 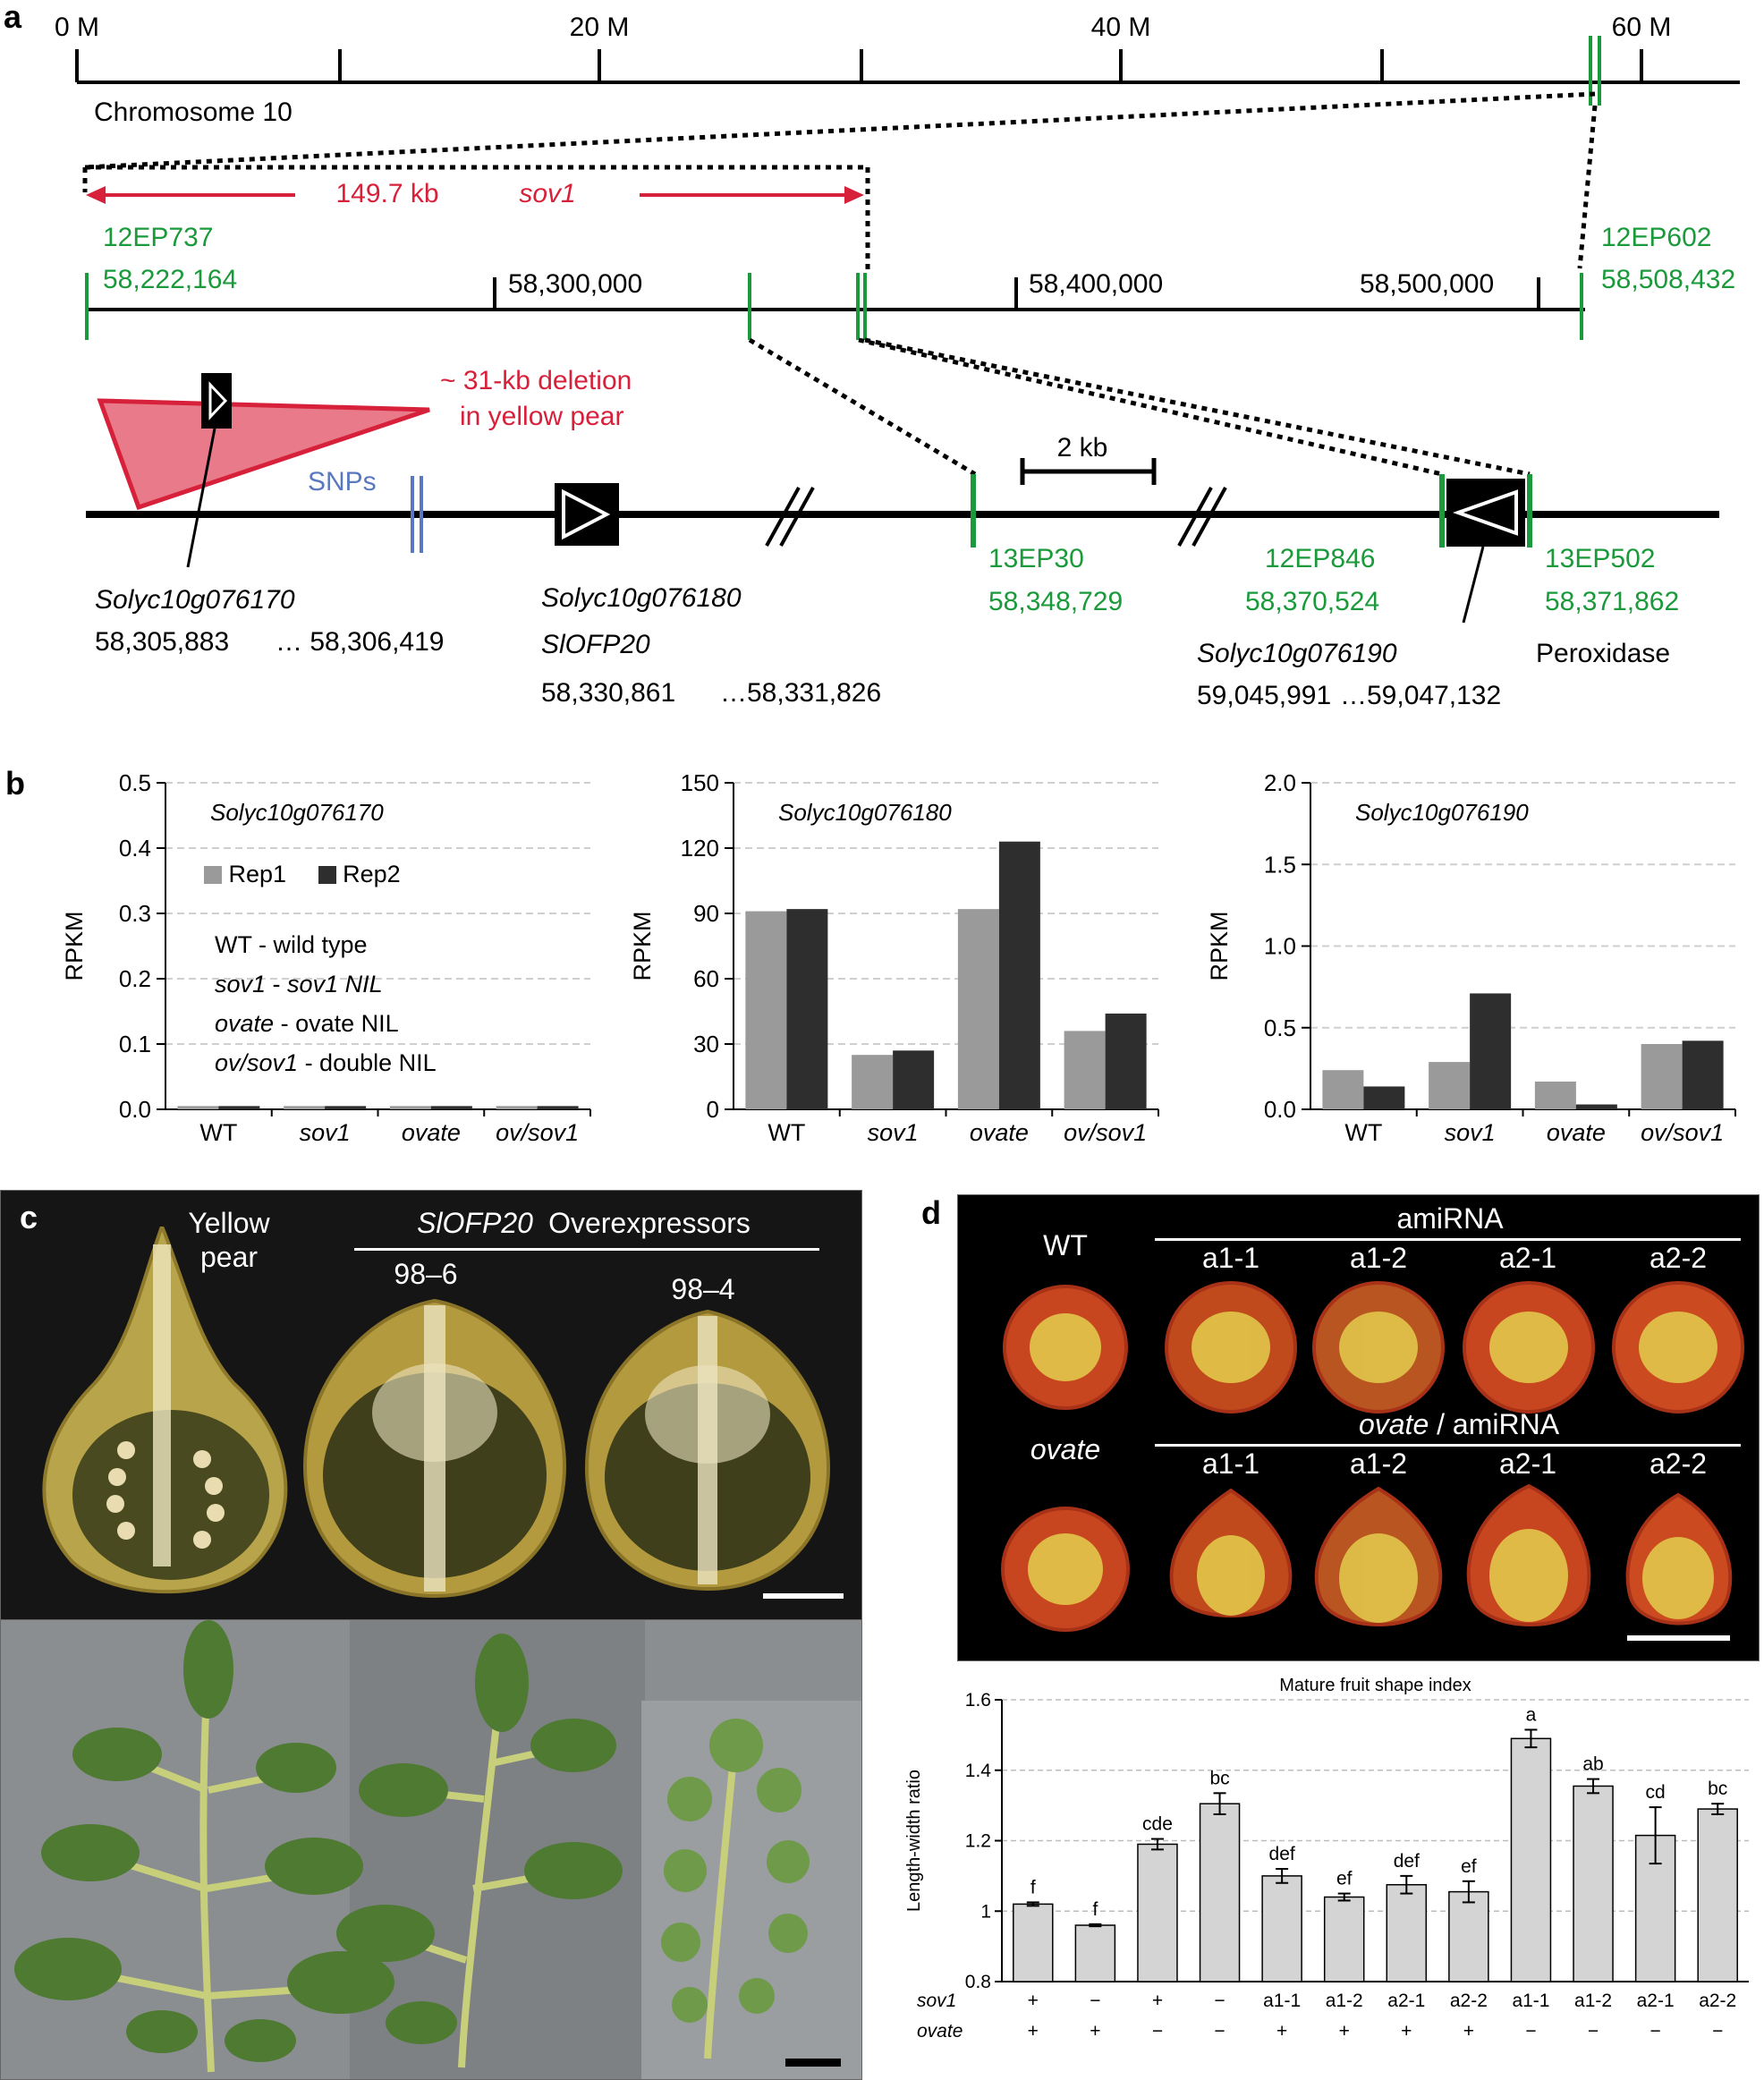 What do you see at coordinates (979, 1771) in the screenshot?
I see `y-tick-label: 1.4` at bounding box center [979, 1771].